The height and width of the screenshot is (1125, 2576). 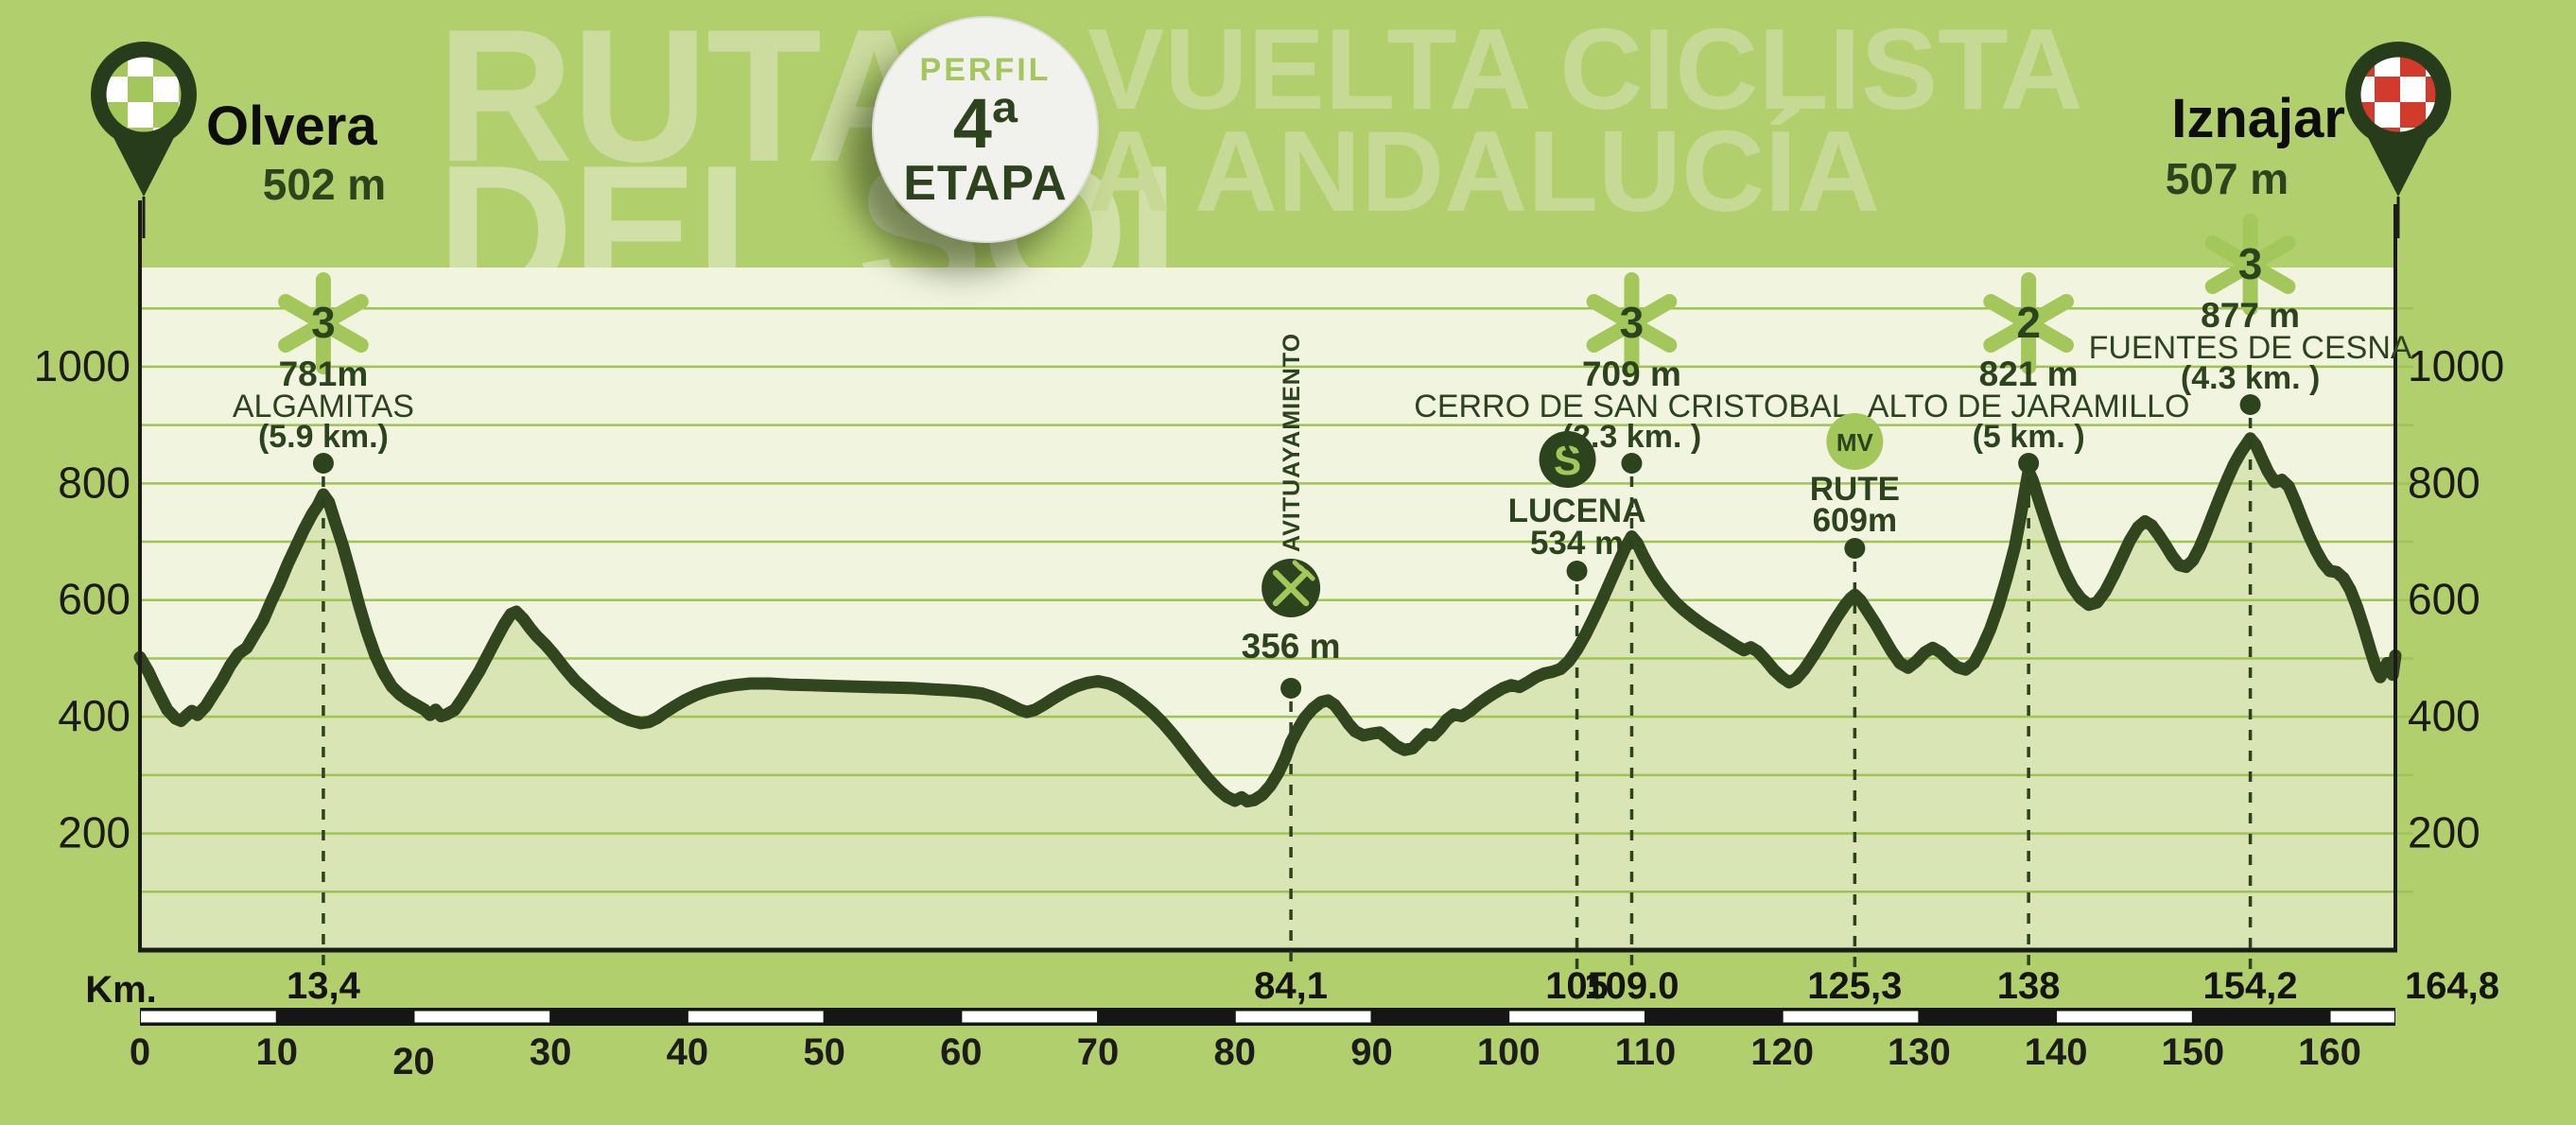 I want to click on mv-icon-circle, so click(x=1855, y=441).